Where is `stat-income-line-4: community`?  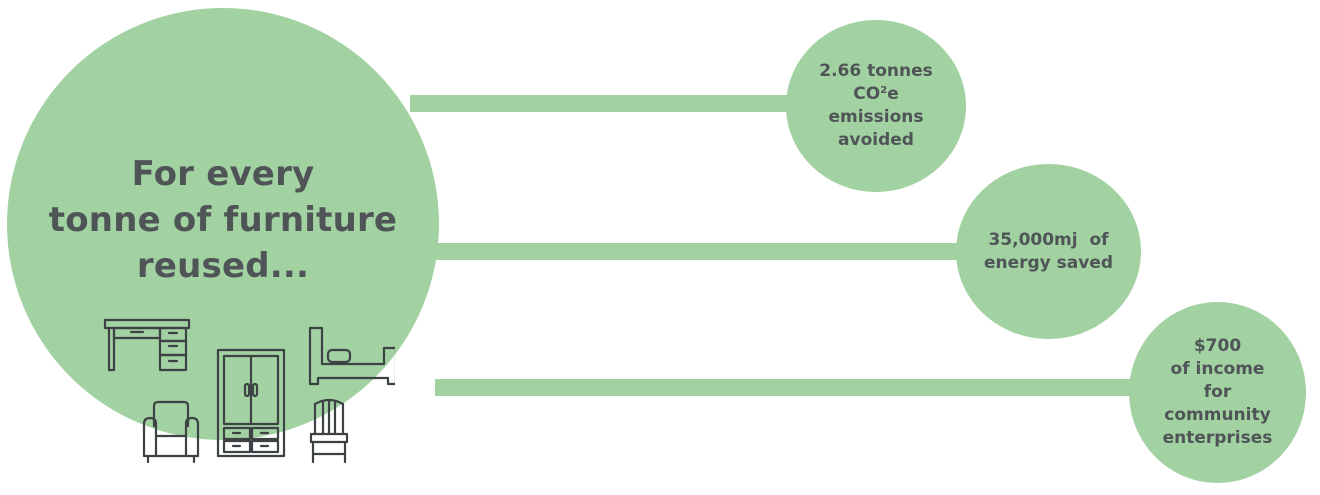 stat-income-line-4: community is located at coordinates (1217, 415).